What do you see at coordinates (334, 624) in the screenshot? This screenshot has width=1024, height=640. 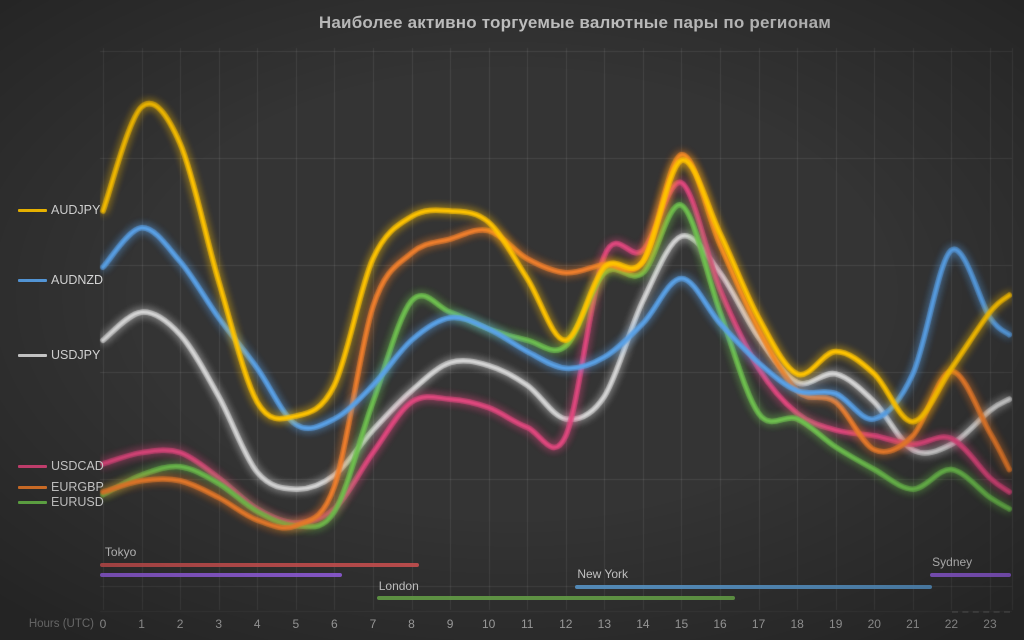 I see `x-tick-6: 6` at bounding box center [334, 624].